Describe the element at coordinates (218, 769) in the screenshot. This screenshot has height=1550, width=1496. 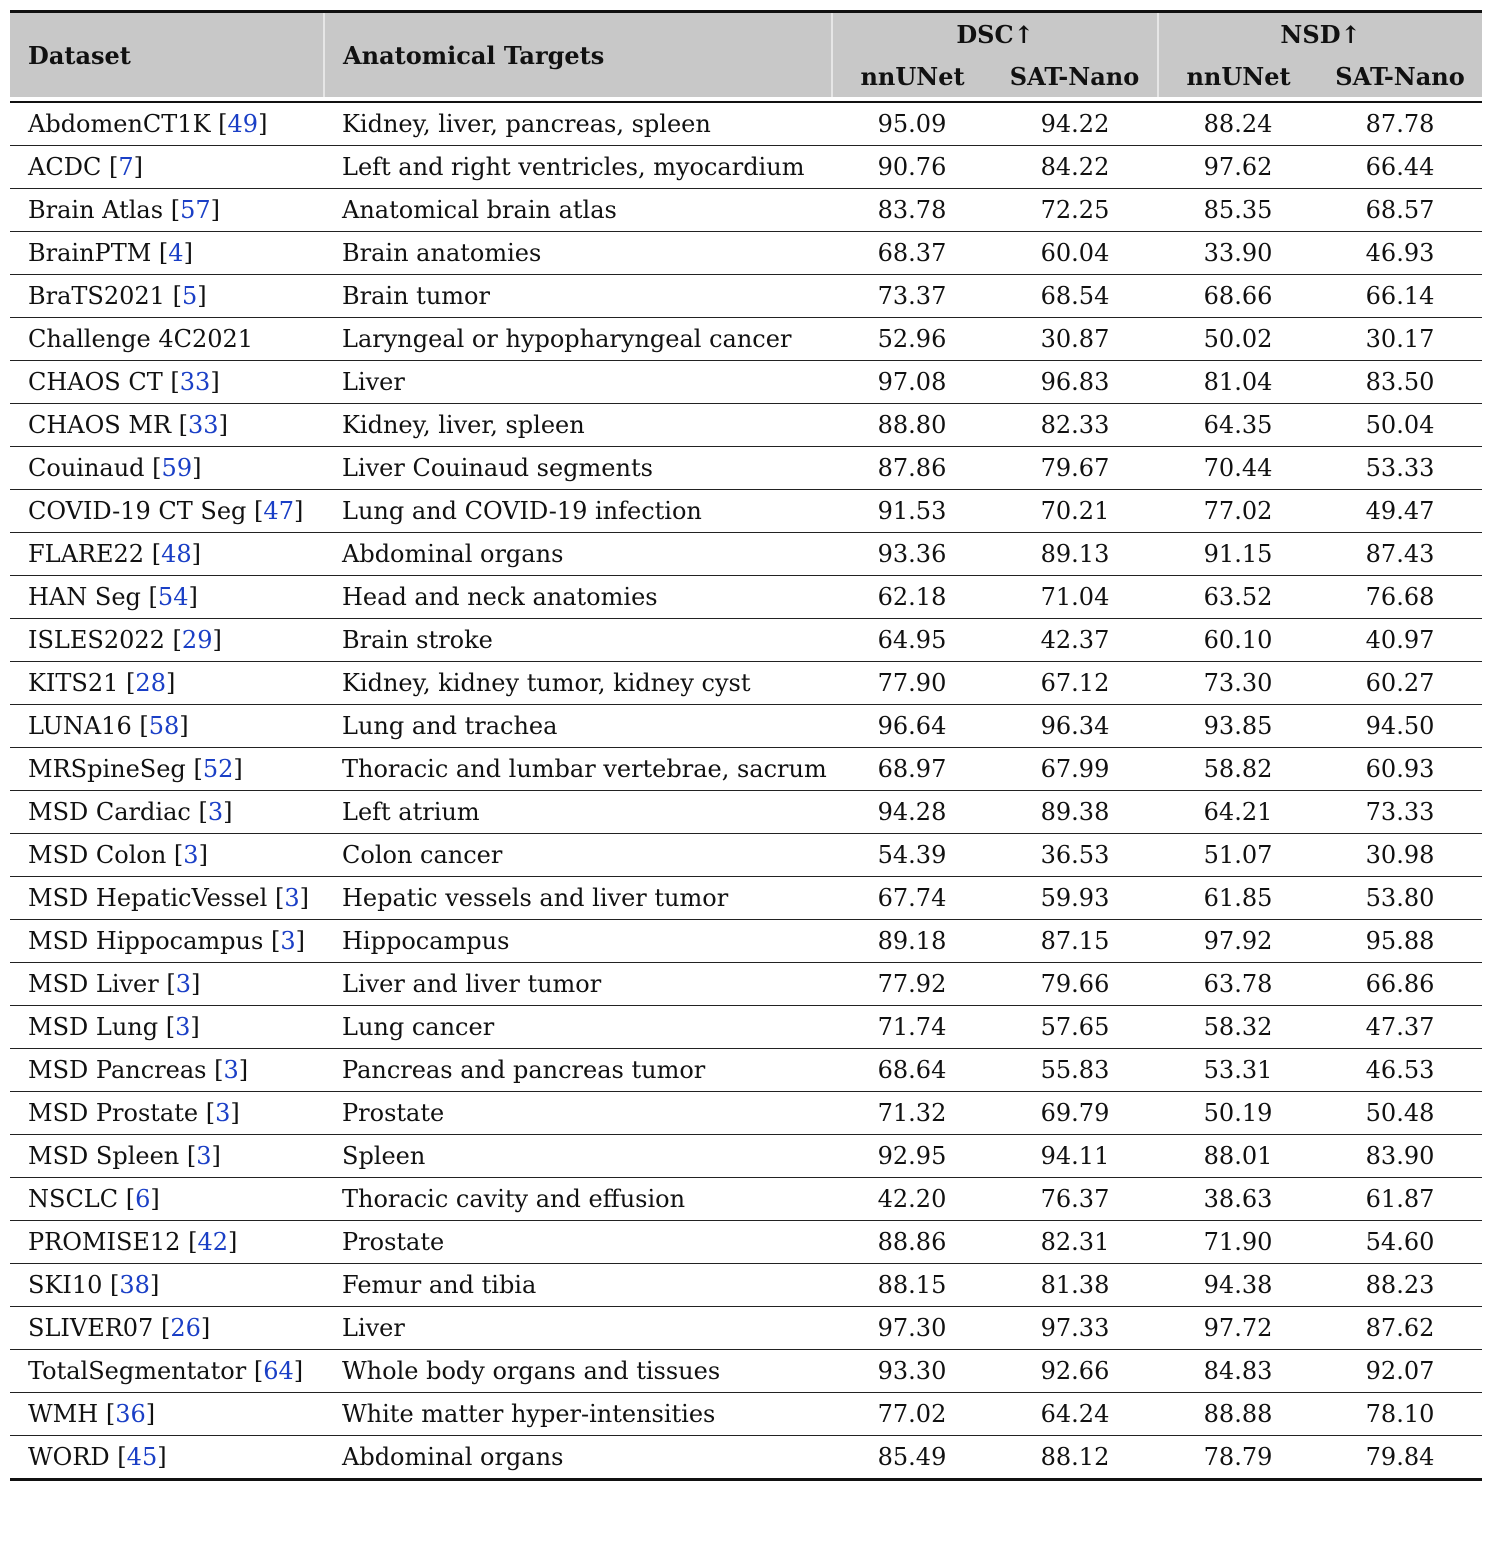
I see `citation-link: 52` at that location.